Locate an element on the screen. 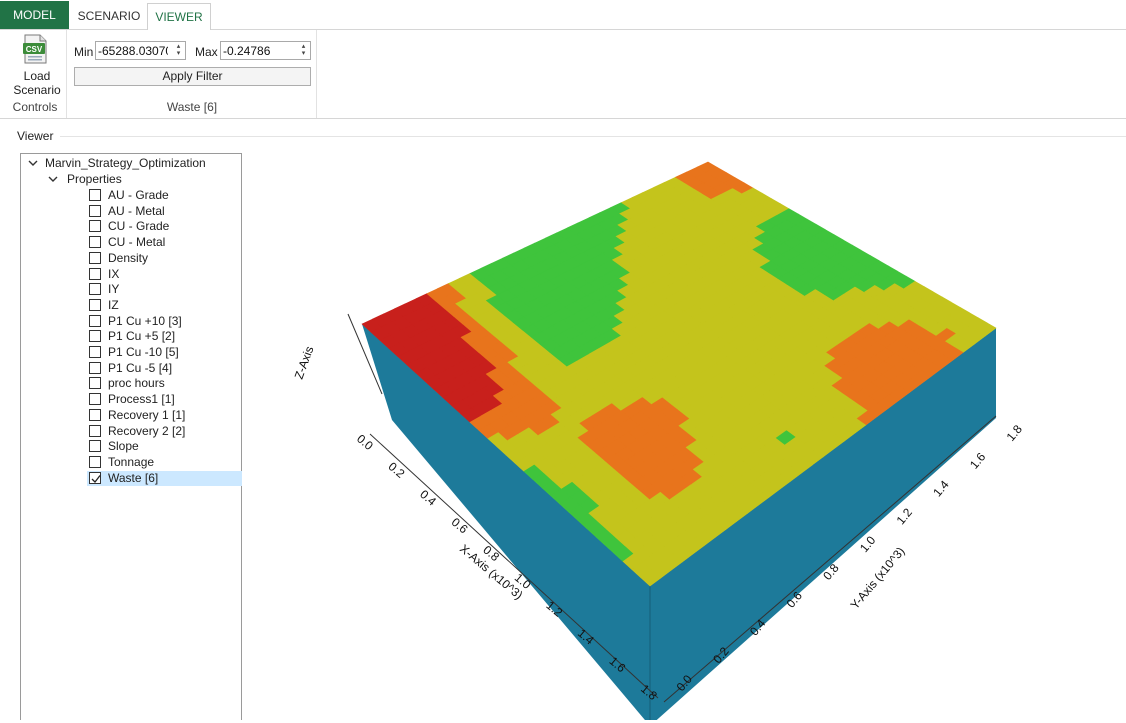 This screenshot has width=1126, height=723. y-tick-label: 1.8 is located at coordinates (1015, 433).